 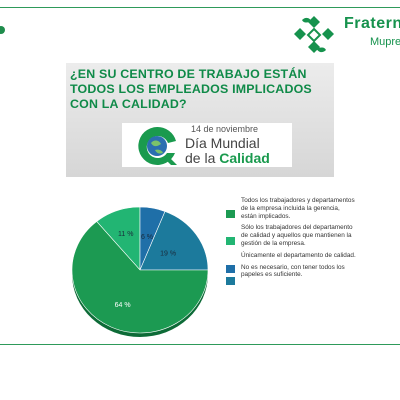 I want to click on brand-name: Fraterni, so click(x=372, y=23).